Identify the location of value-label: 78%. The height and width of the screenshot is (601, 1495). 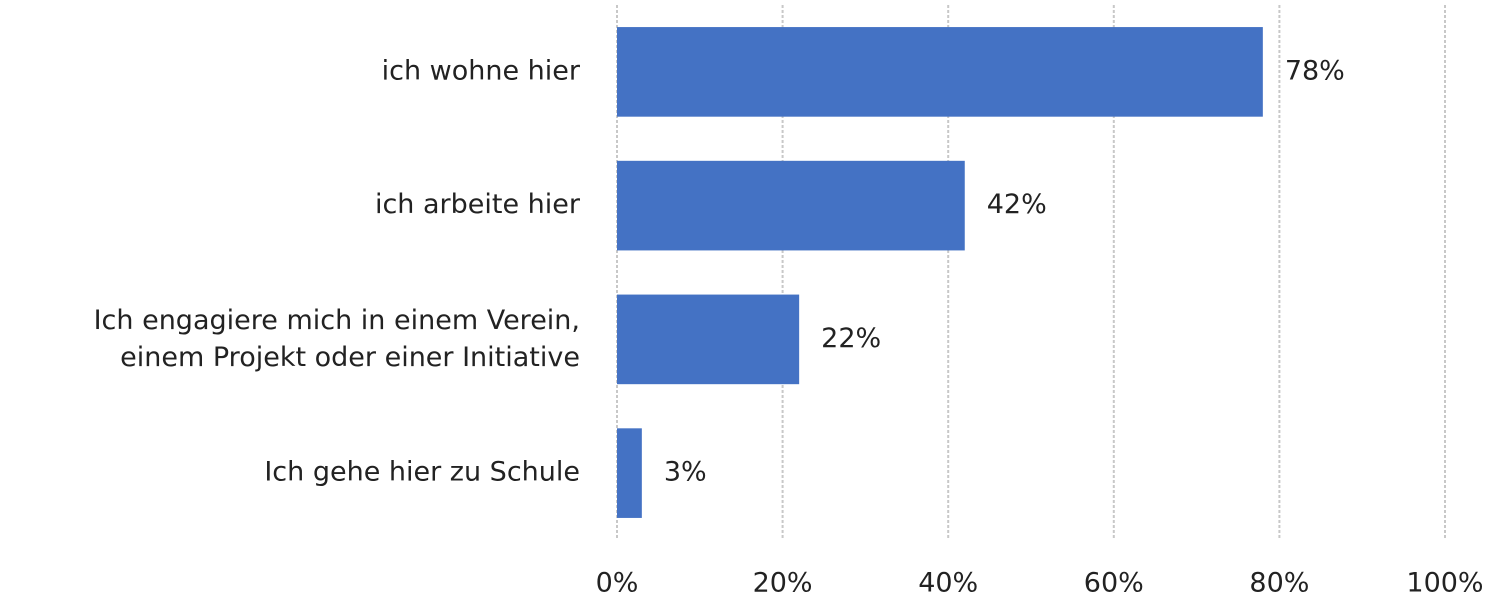
(1315, 70).